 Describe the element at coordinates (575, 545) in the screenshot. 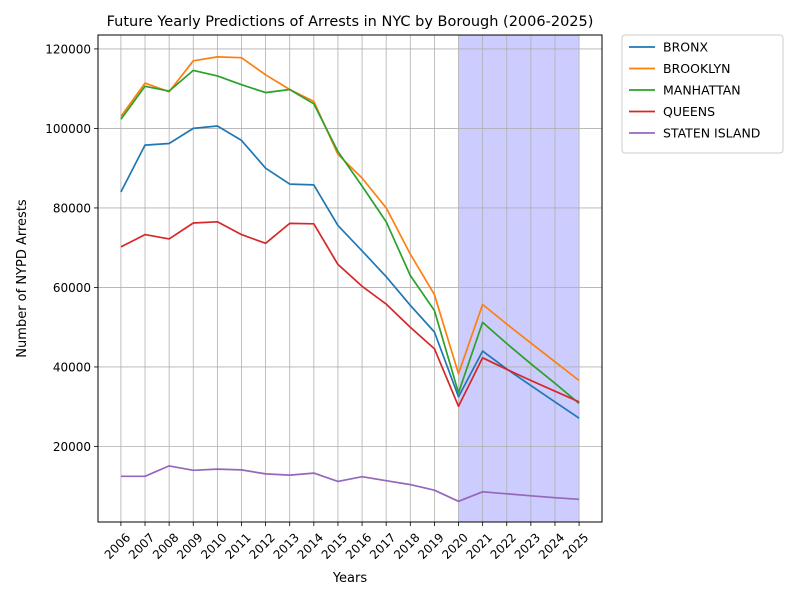

I see `x-tick-label: 2025` at that location.